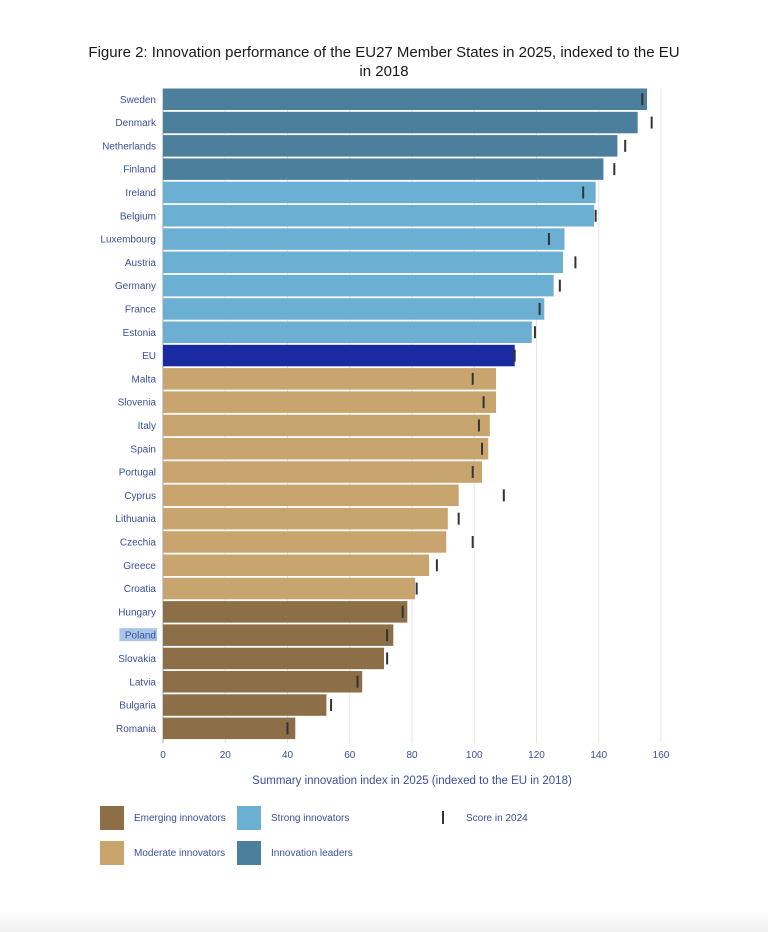 This screenshot has height=932, width=768. Describe the element at coordinates (364, 239) in the screenshot. I see `bar-luxembourg` at that location.